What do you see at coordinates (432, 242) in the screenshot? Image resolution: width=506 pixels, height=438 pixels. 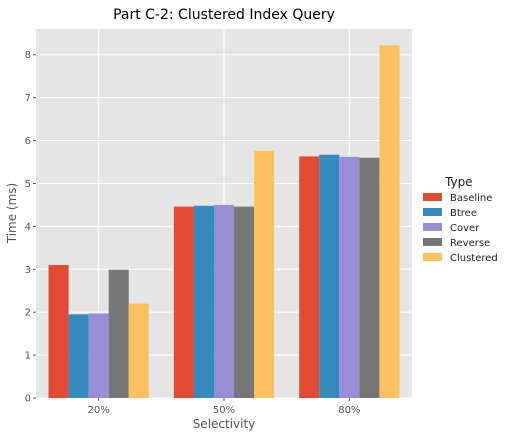 I see `legend-swatch-reverse` at bounding box center [432, 242].